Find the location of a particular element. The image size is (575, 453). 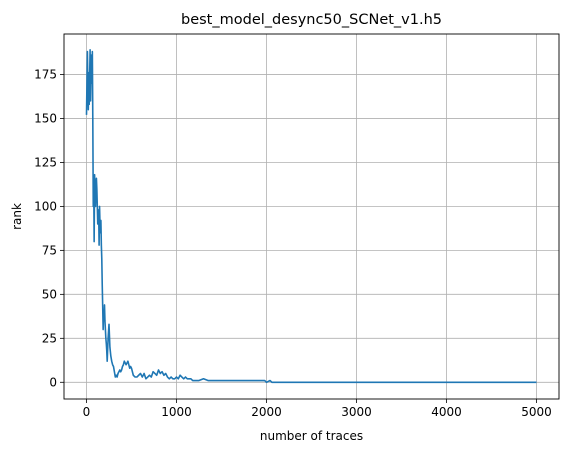

x-tick-label: 0 is located at coordinates (87, 412).